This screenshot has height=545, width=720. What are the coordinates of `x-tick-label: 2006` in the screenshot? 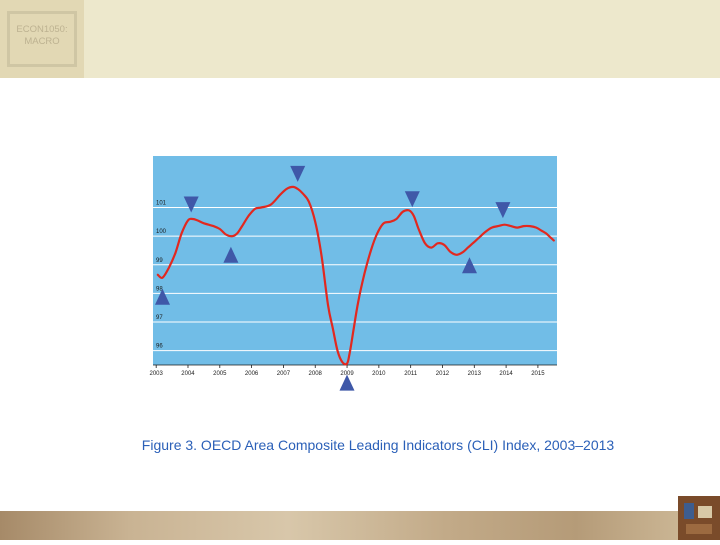 It's located at (252, 374).